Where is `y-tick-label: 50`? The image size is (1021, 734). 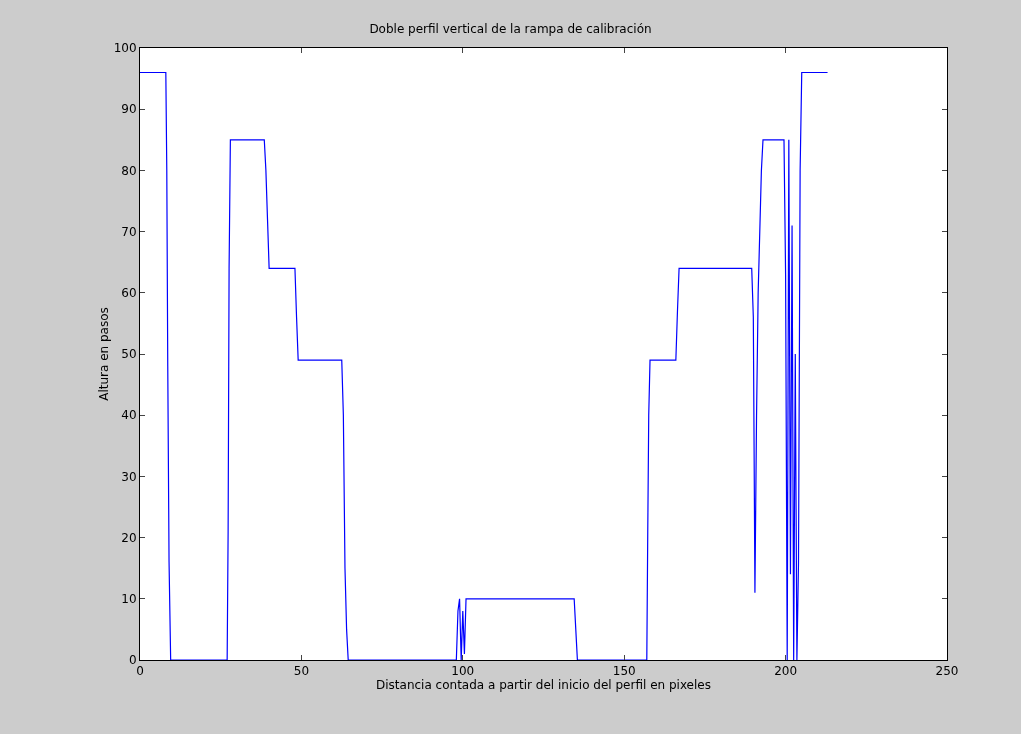 y-tick-label: 50 is located at coordinates (129, 354).